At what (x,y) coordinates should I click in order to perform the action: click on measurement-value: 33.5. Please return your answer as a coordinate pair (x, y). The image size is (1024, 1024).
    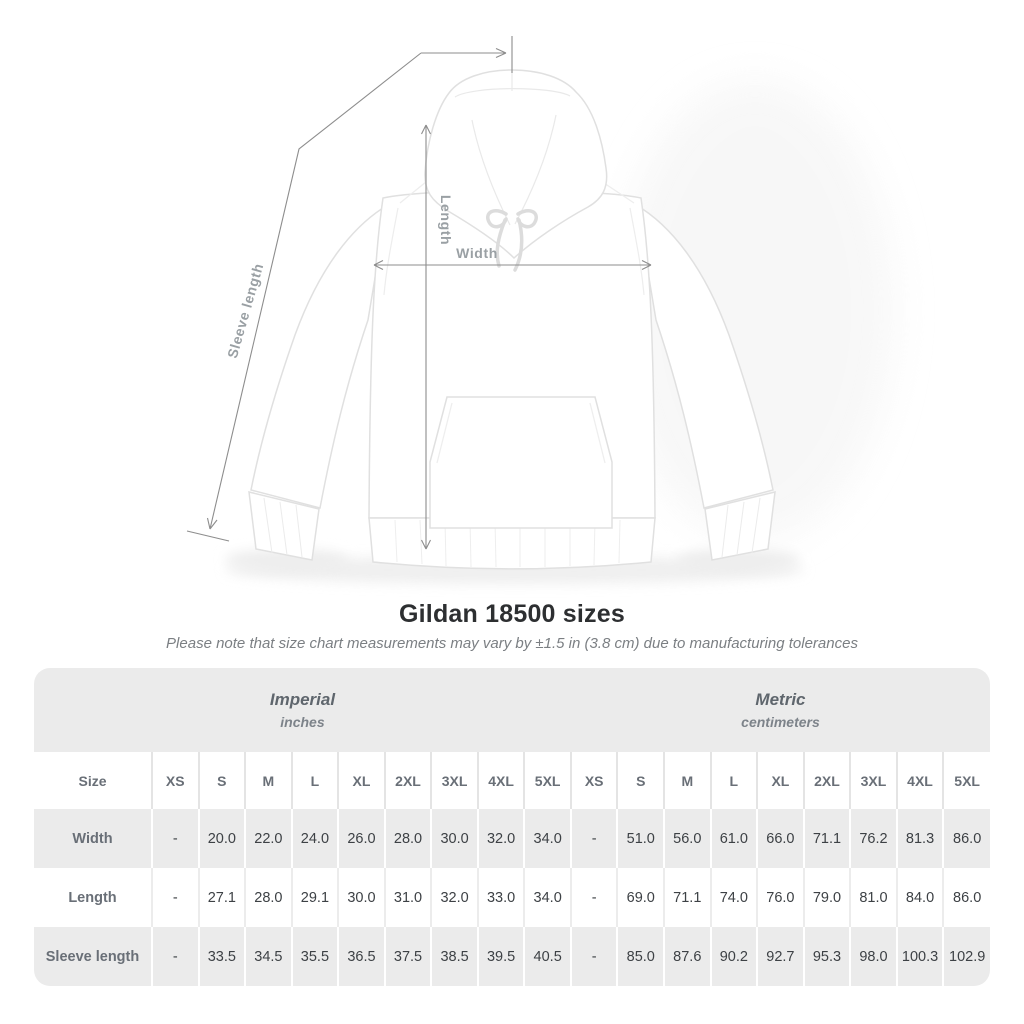
    Looking at the image, I should click on (221, 956).